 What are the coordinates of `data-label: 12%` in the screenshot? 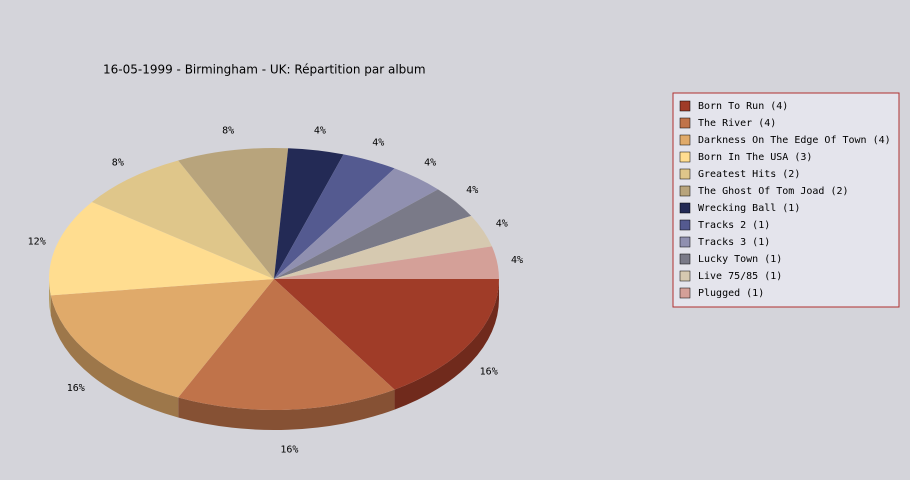 It's located at (37, 241).